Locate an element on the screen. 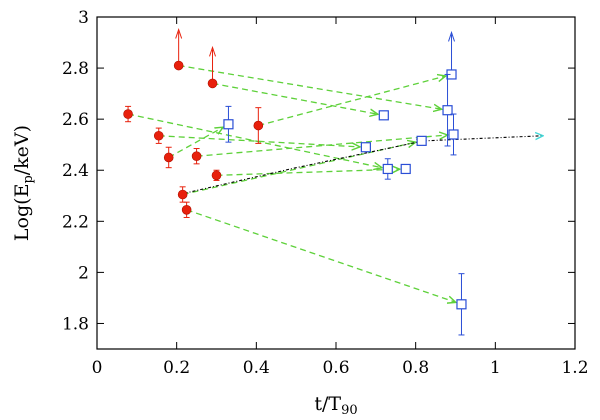  y-axis-title: Log(Ep/keV) is located at coordinates (23, 183).